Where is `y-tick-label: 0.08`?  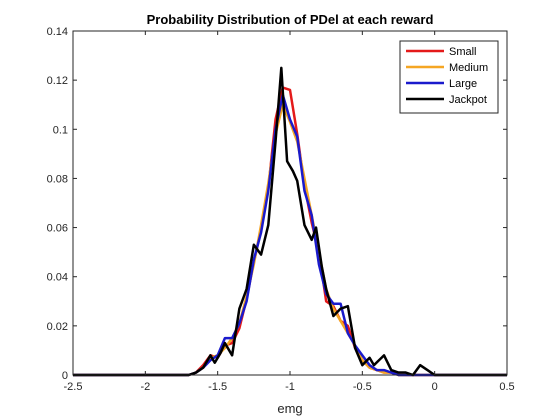
y-tick-label: 0.08 is located at coordinates (57, 179).